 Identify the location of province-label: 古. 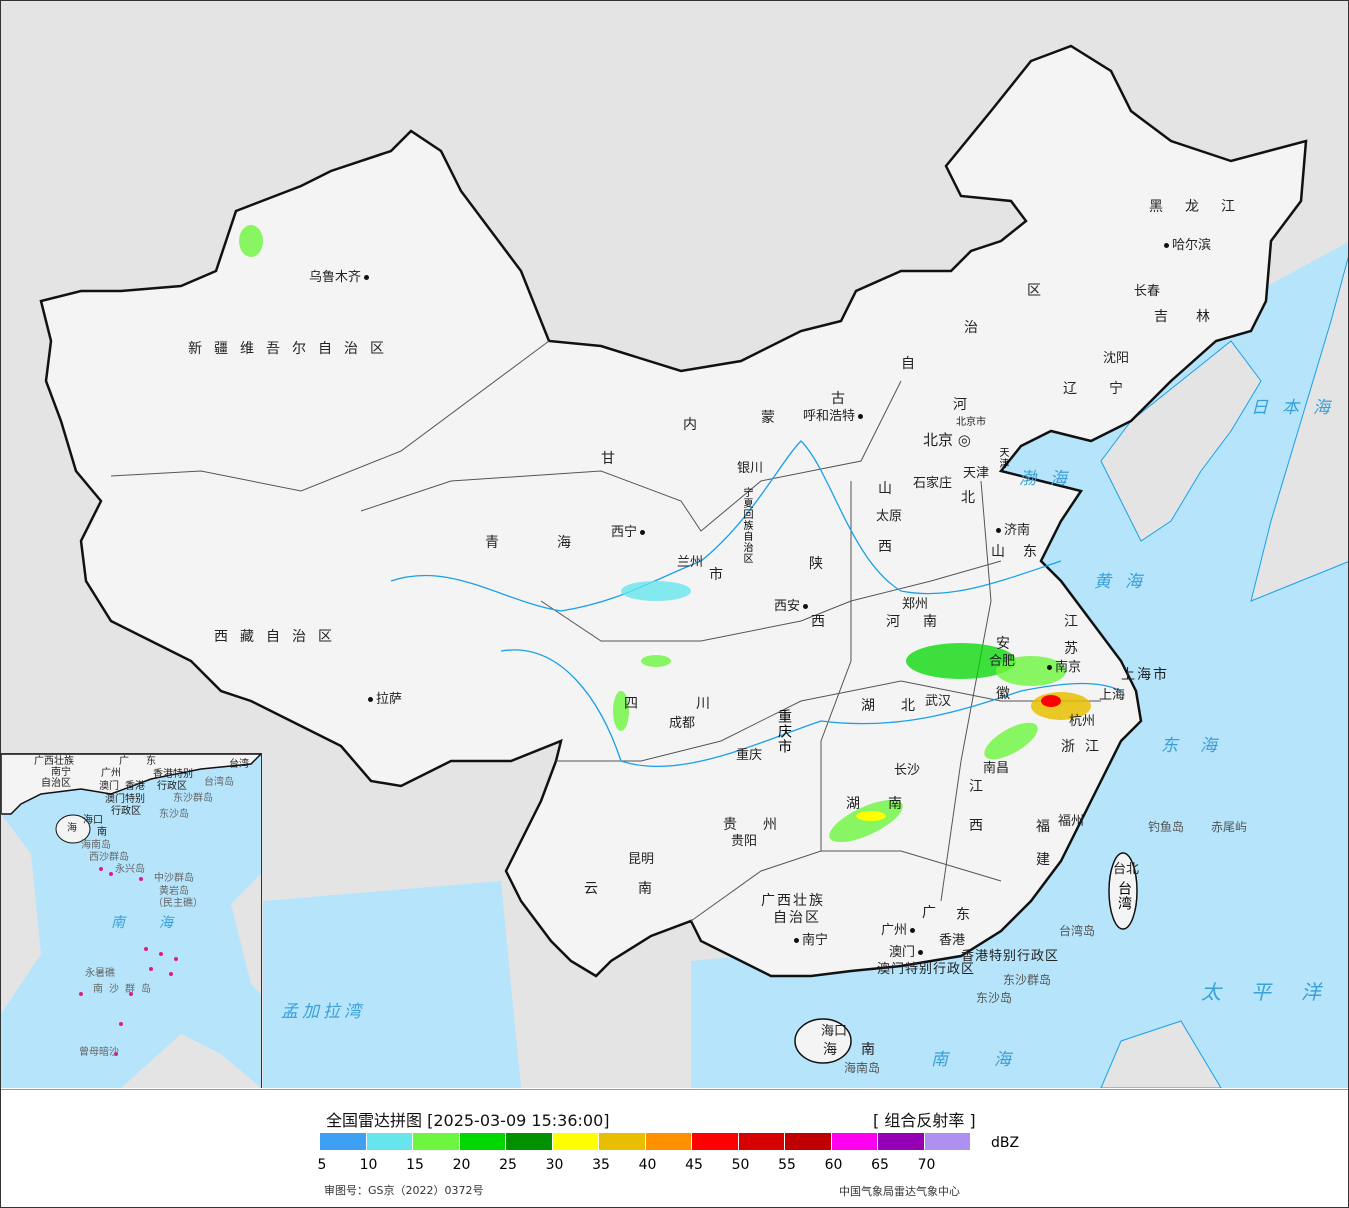
(838, 399).